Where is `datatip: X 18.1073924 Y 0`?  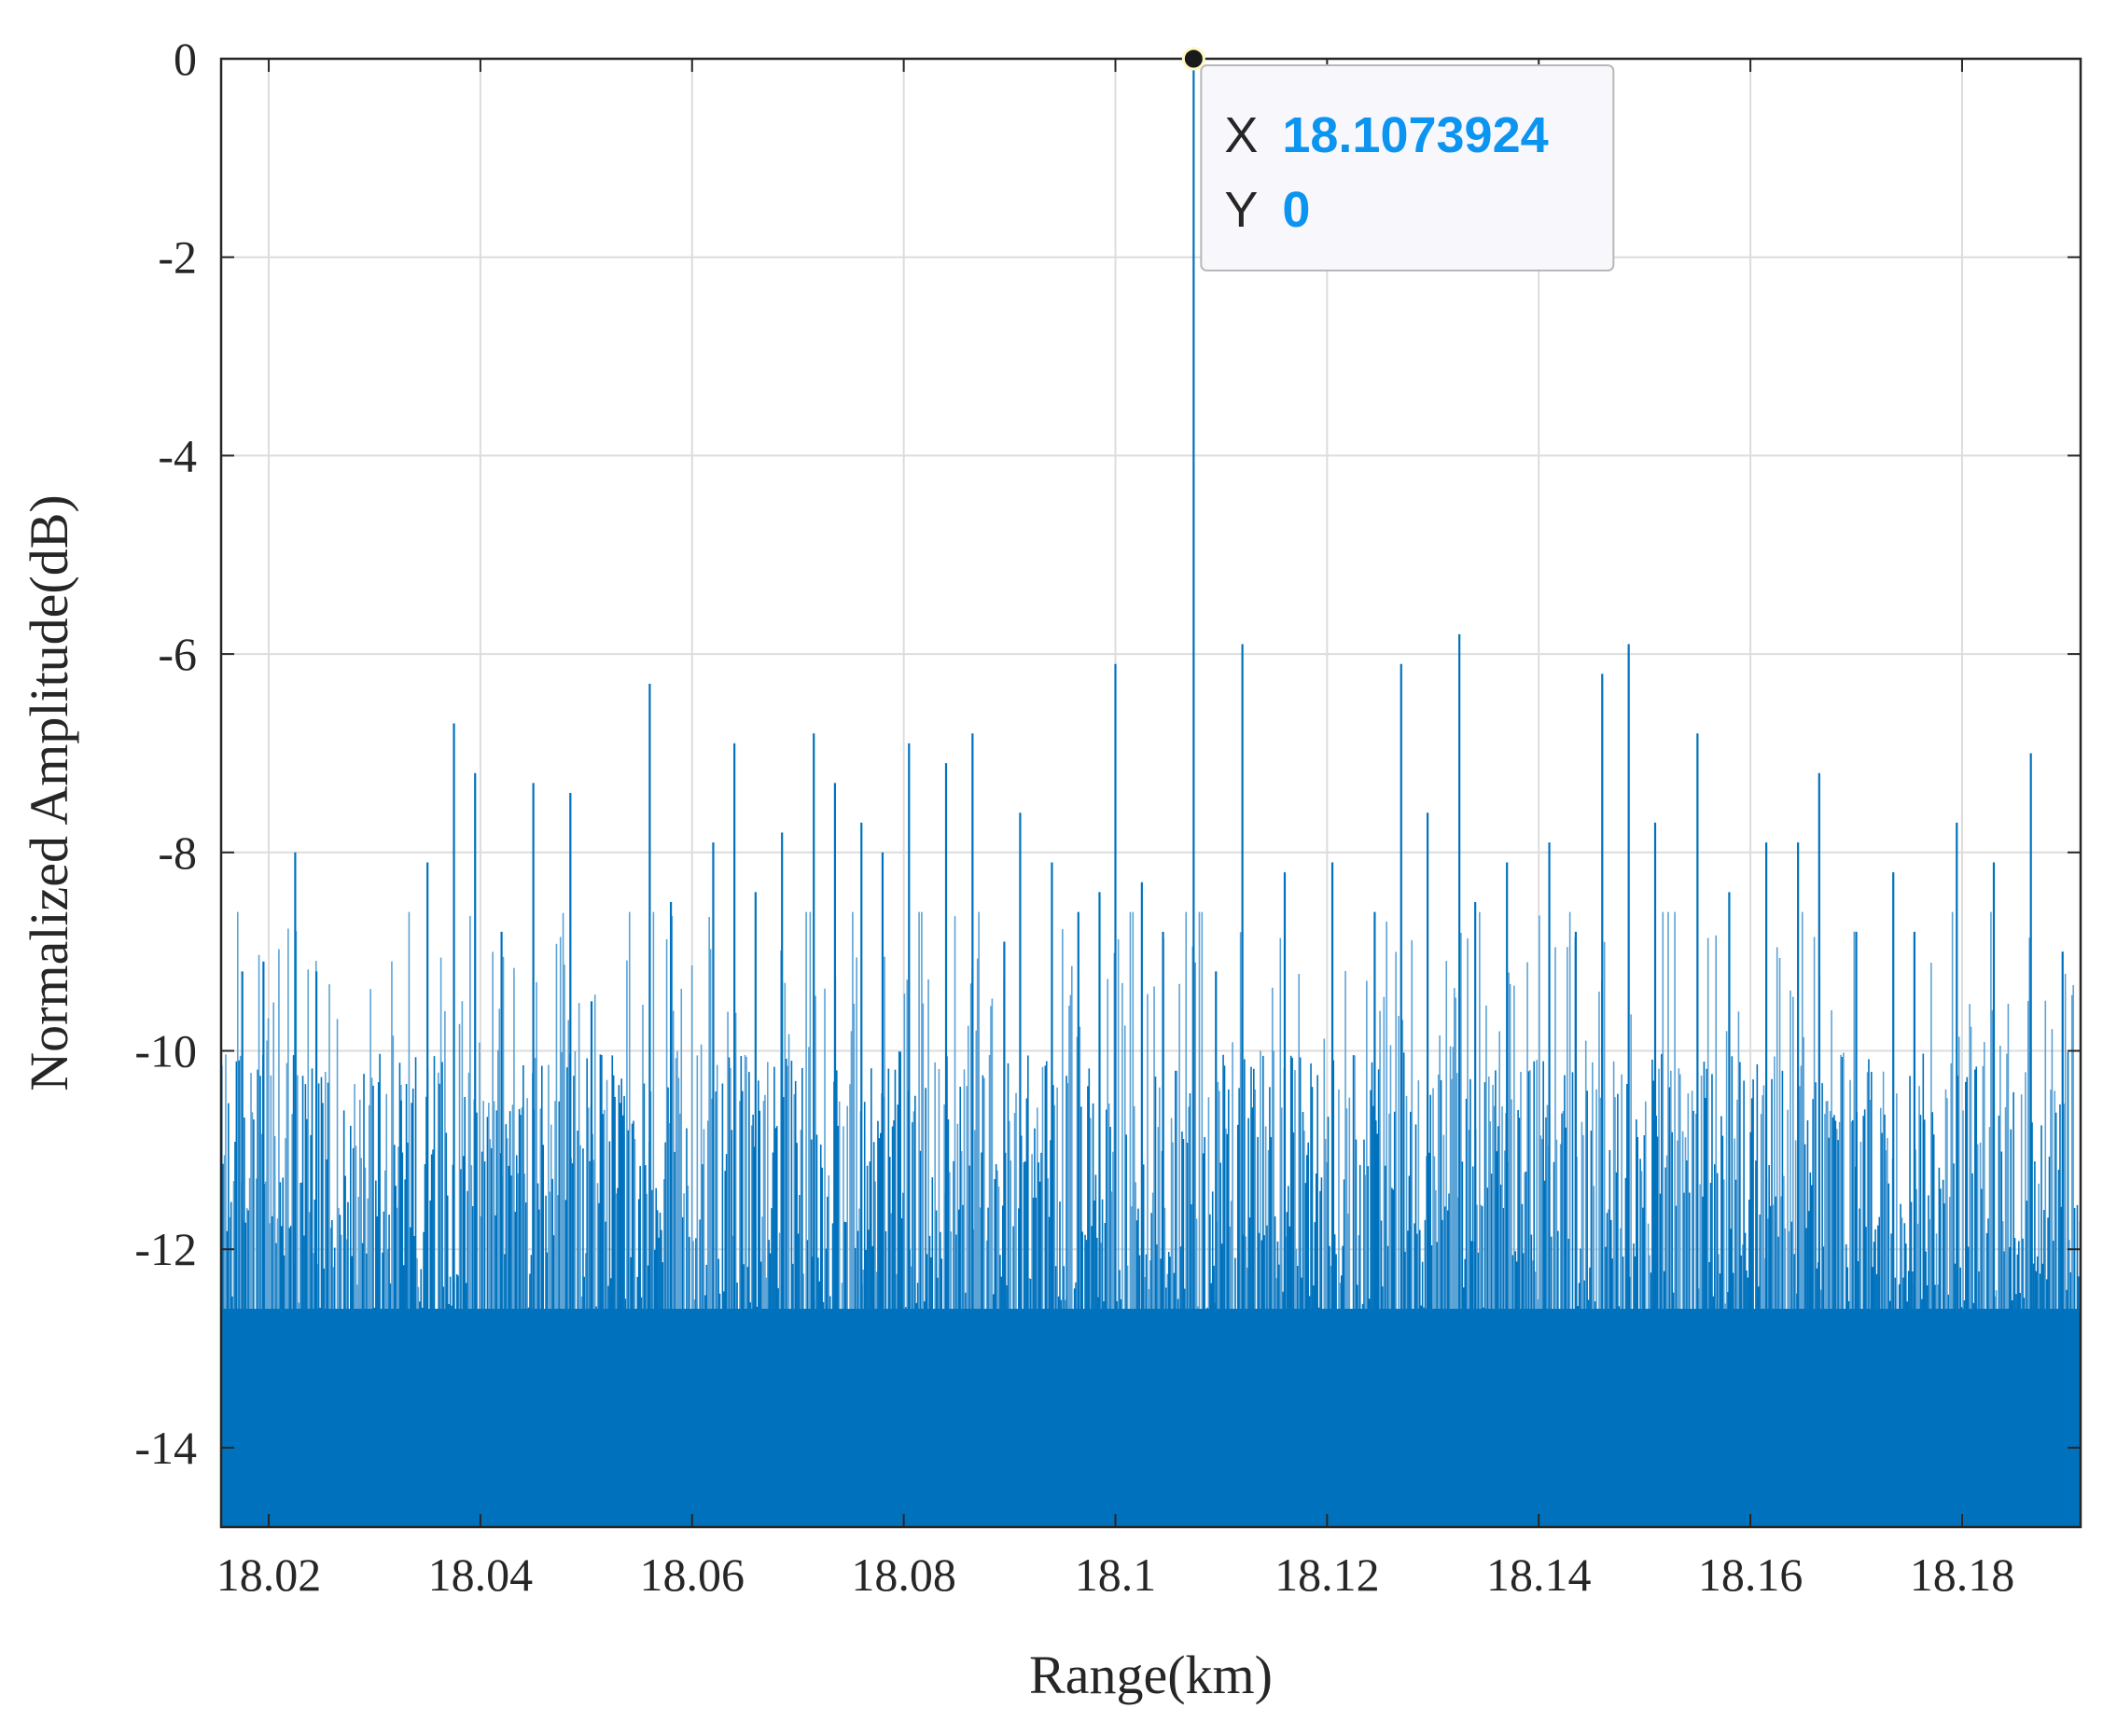
datatip: X 18.1073924 Y 0 is located at coordinates (1398, 159).